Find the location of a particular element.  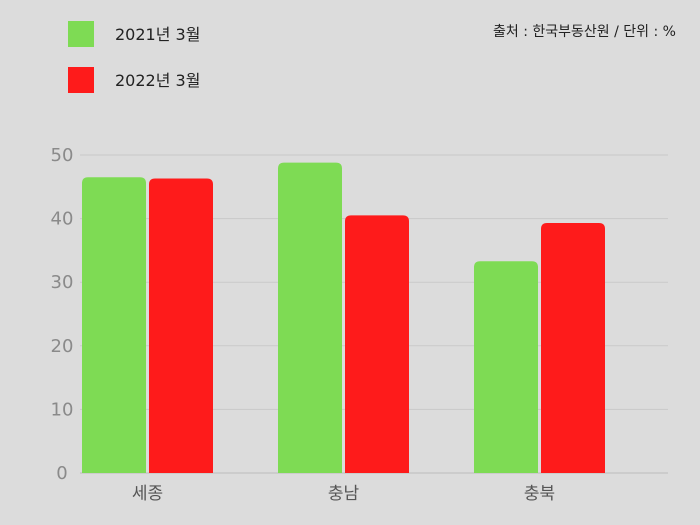

y-tick-label: 10 is located at coordinates (62, 409).